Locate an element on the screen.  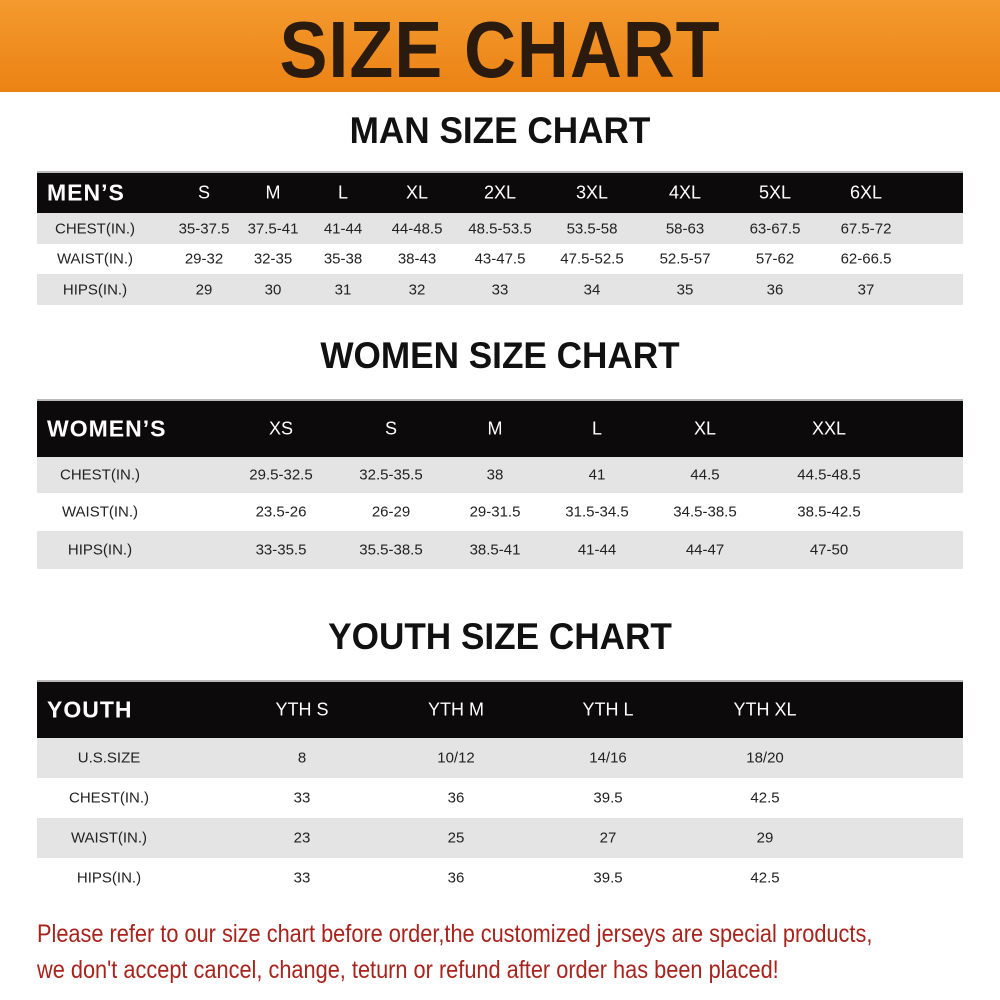
table-cell: 38-43 is located at coordinates (417, 259).